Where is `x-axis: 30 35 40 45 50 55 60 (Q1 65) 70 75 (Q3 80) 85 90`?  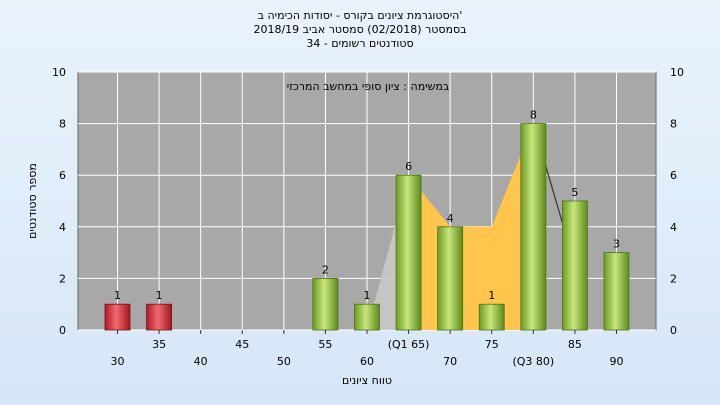
x-axis: 30 35 40 45 50 55 60 (Q1 65) 70 75 (Q3 80) 85 90 is located at coordinates (367, 349).